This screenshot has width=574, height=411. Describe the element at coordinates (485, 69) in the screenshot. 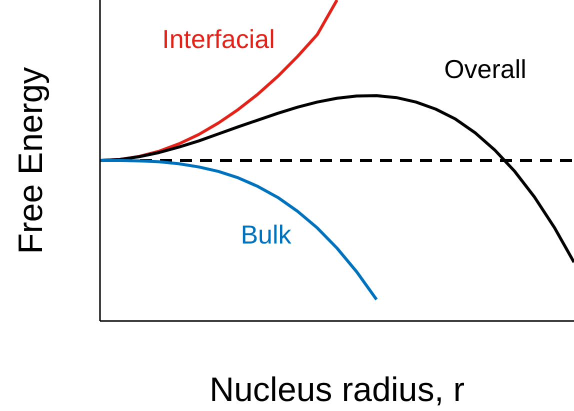

I see `series-label: Overall` at that location.